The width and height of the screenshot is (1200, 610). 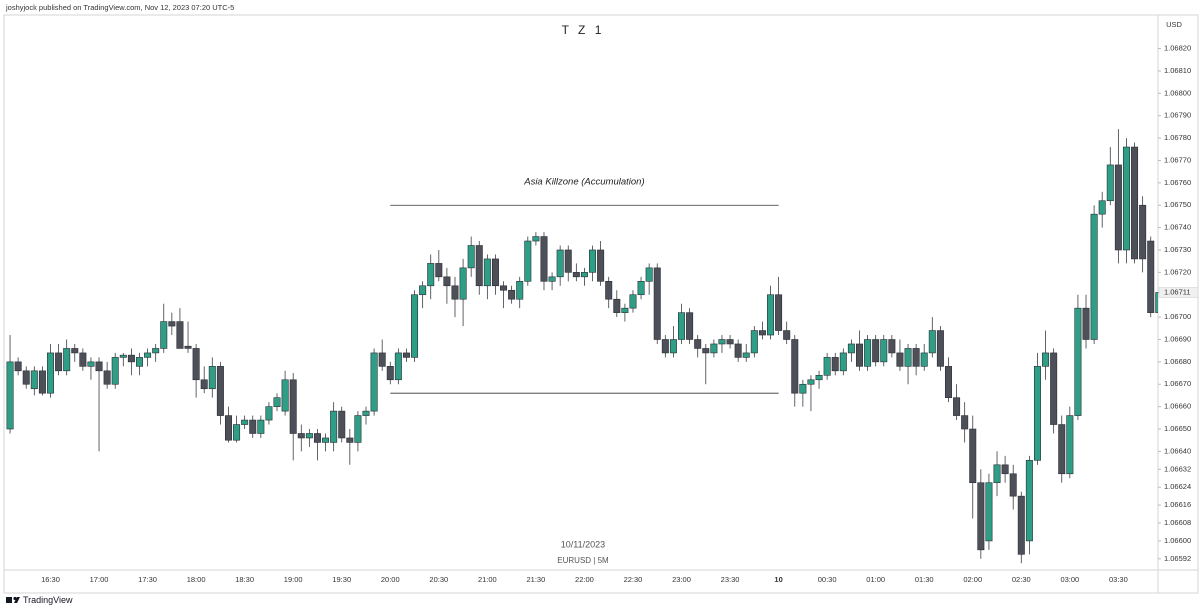 I want to click on x-tick-label: 20:30, so click(x=438, y=579).